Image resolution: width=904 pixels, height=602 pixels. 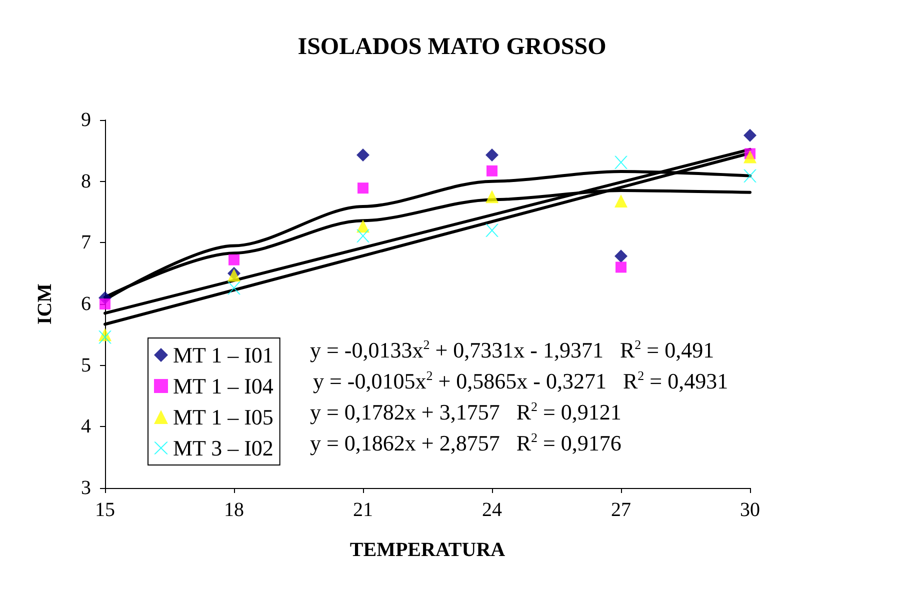 I want to click on x-tick-label: 18, so click(x=234, y=510).